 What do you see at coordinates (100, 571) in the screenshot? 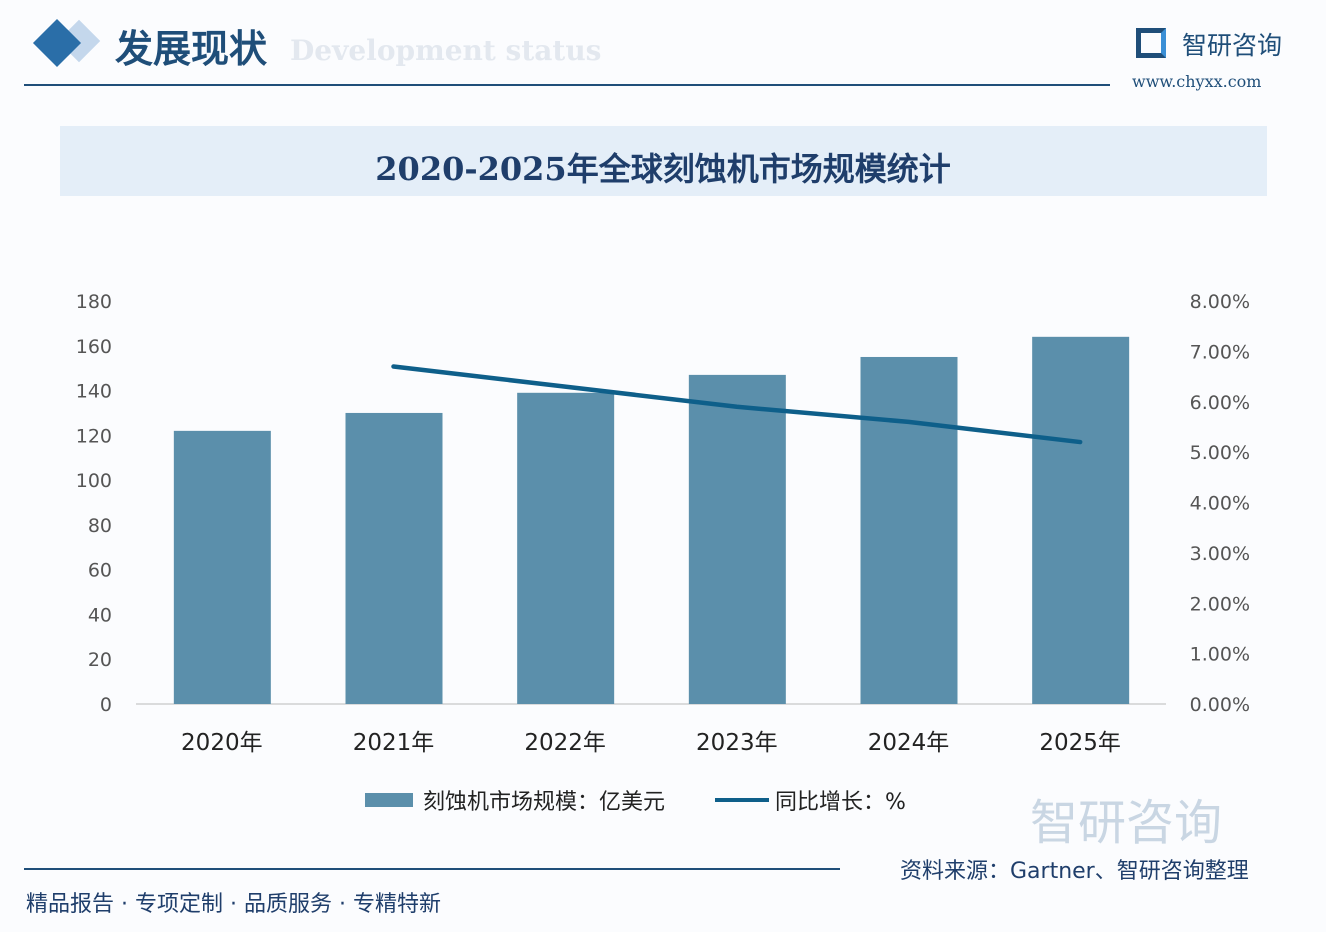
I see `y-tick-label: 60` at bounding box center [100, 571].